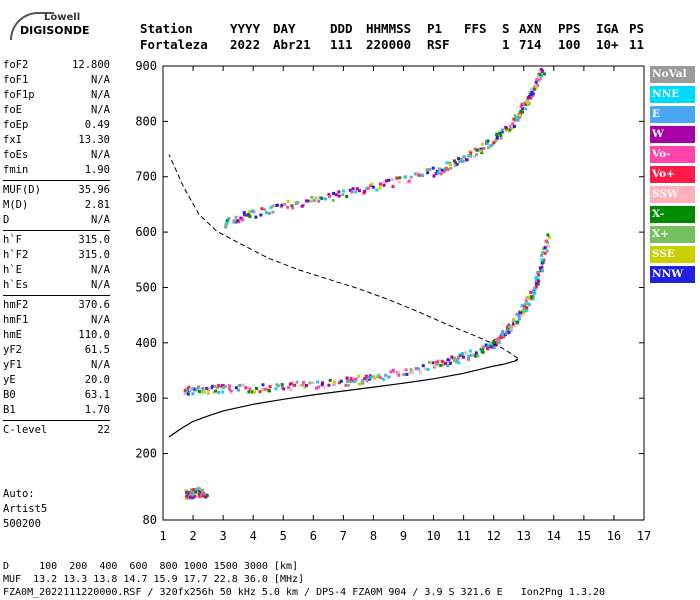  I want to click on logo-line2: DIGISONDE, so click(55, 30).